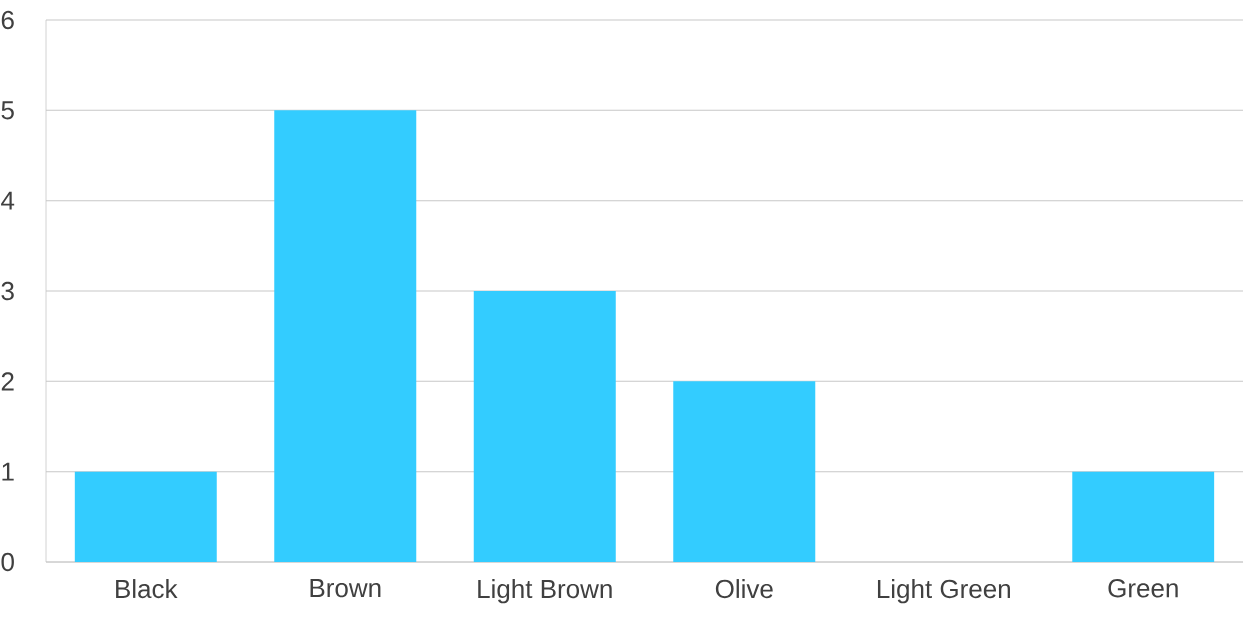 The image size is (1245, 620). What do you see at coordinates (7, 291) in the screenshot?
I see `y-tick-label: 3` at bounding box center [7, 291].